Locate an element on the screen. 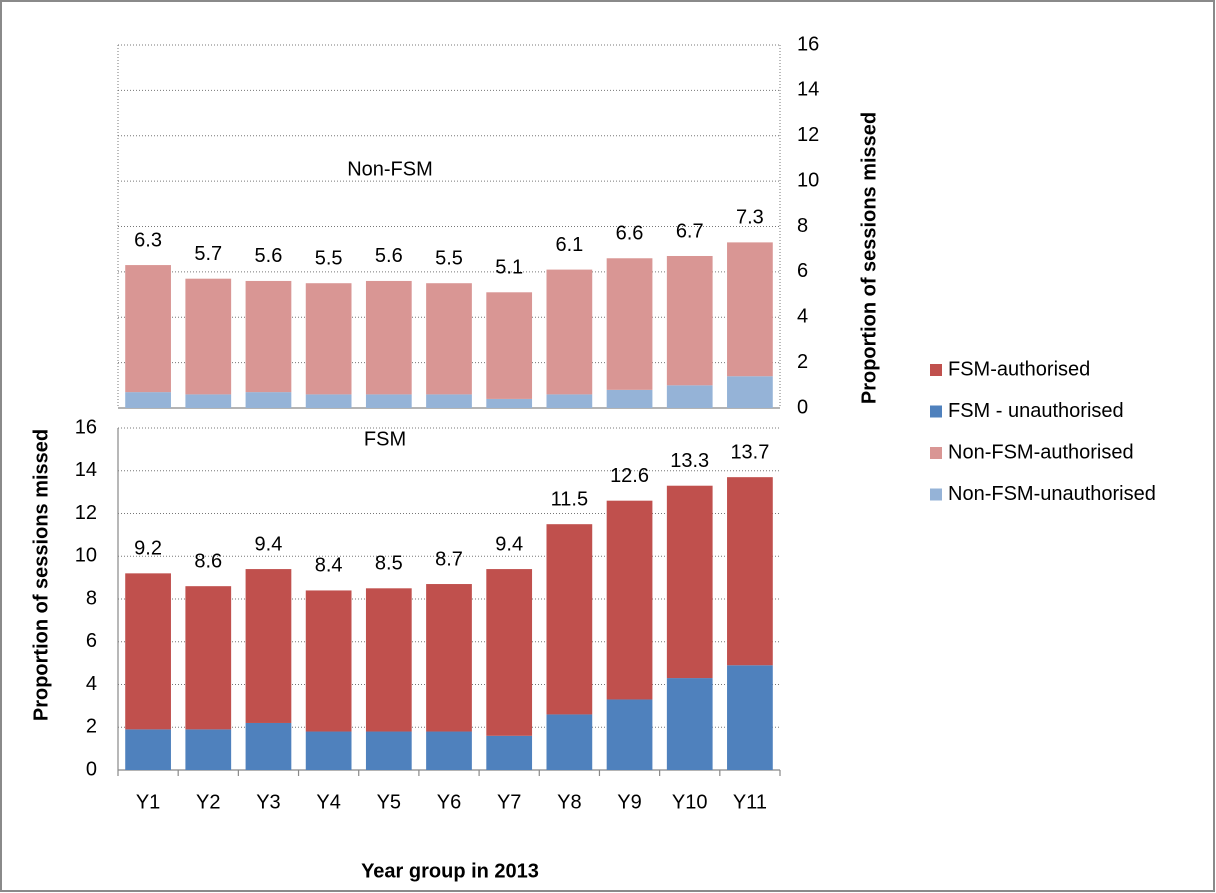  y2-tick-label: 4 is located at coordinates (802, 317).